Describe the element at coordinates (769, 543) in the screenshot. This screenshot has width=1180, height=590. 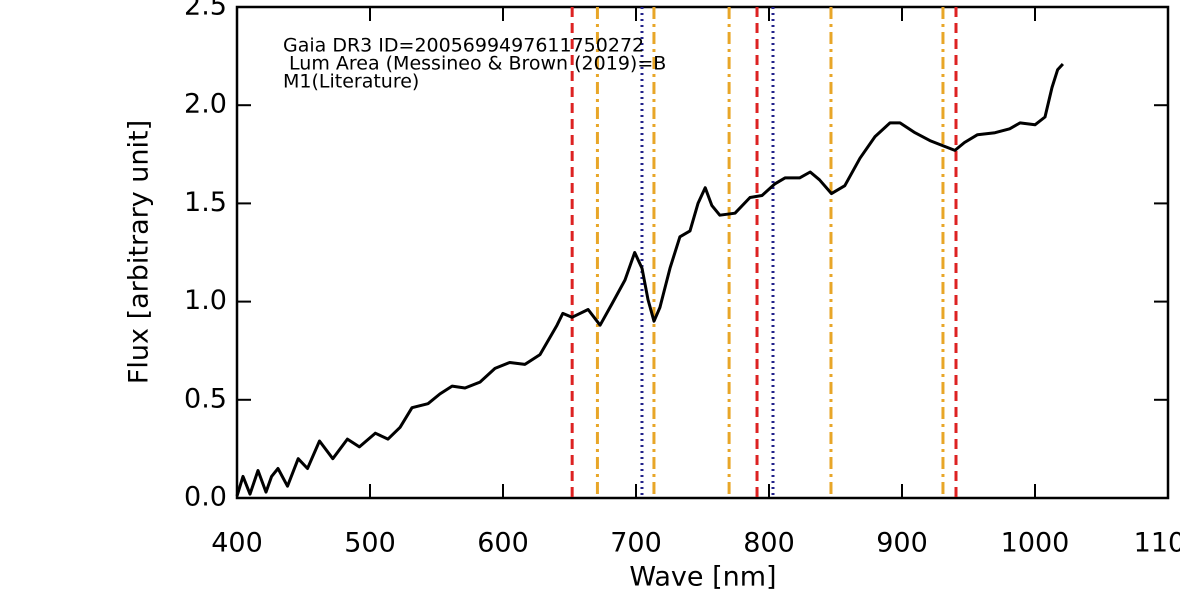
I see `x-tick-label: 800` at that location.